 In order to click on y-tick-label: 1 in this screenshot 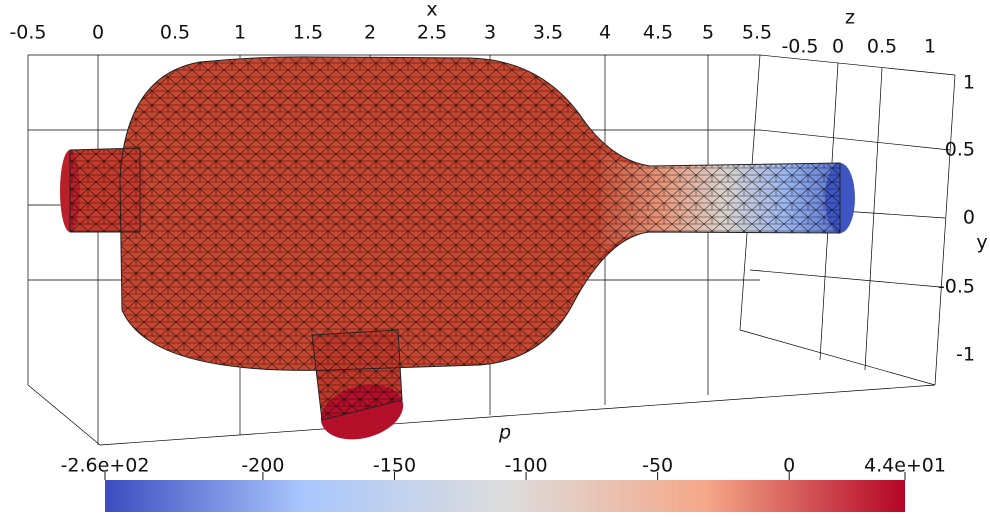, I will do `click(969, 83)`.